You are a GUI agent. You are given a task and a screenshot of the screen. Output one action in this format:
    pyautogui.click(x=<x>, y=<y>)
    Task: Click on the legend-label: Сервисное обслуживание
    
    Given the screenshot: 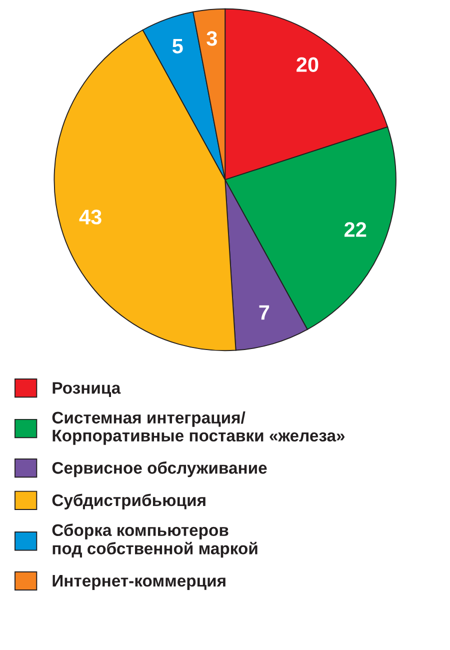 What is the action you would take?
    pyautogui.click(x=159, y=469)
    